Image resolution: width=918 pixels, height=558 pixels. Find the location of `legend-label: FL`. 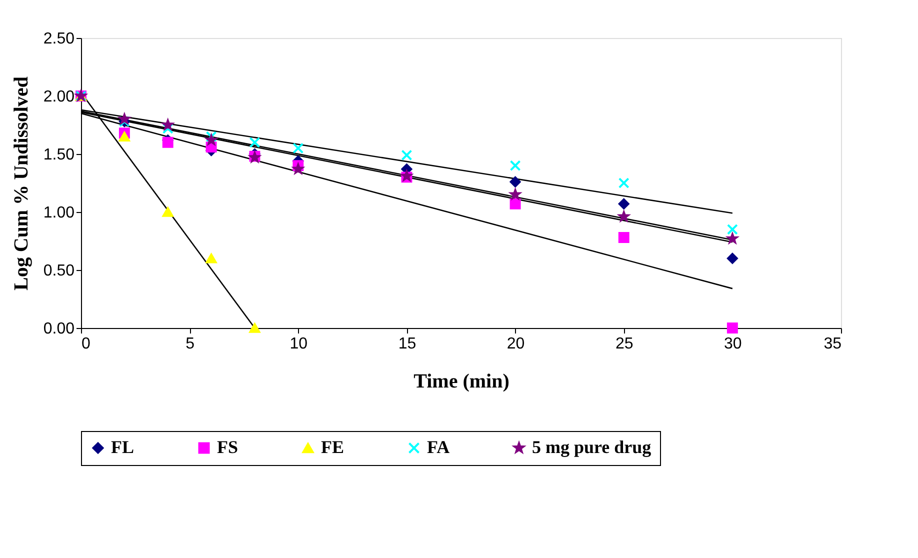

legend-label: FL is located at coordinates (122, 447).